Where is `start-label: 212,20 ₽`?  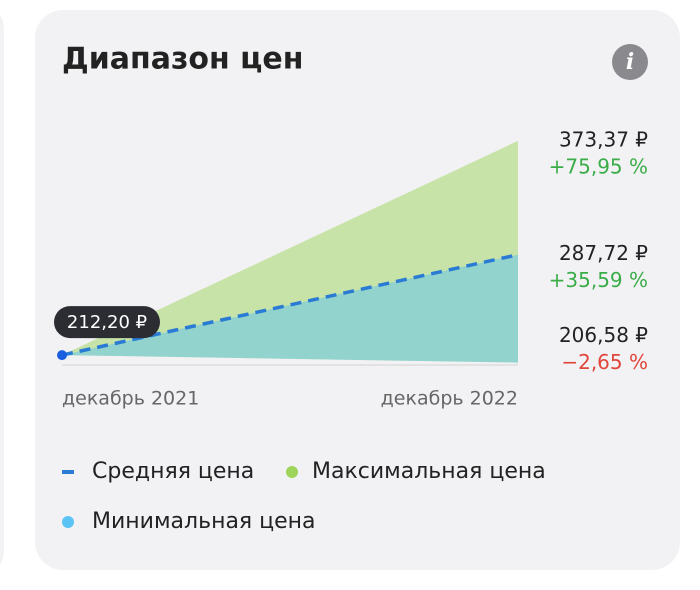
start-label: 212,20 ₽ is located at coordinates (107, 322).